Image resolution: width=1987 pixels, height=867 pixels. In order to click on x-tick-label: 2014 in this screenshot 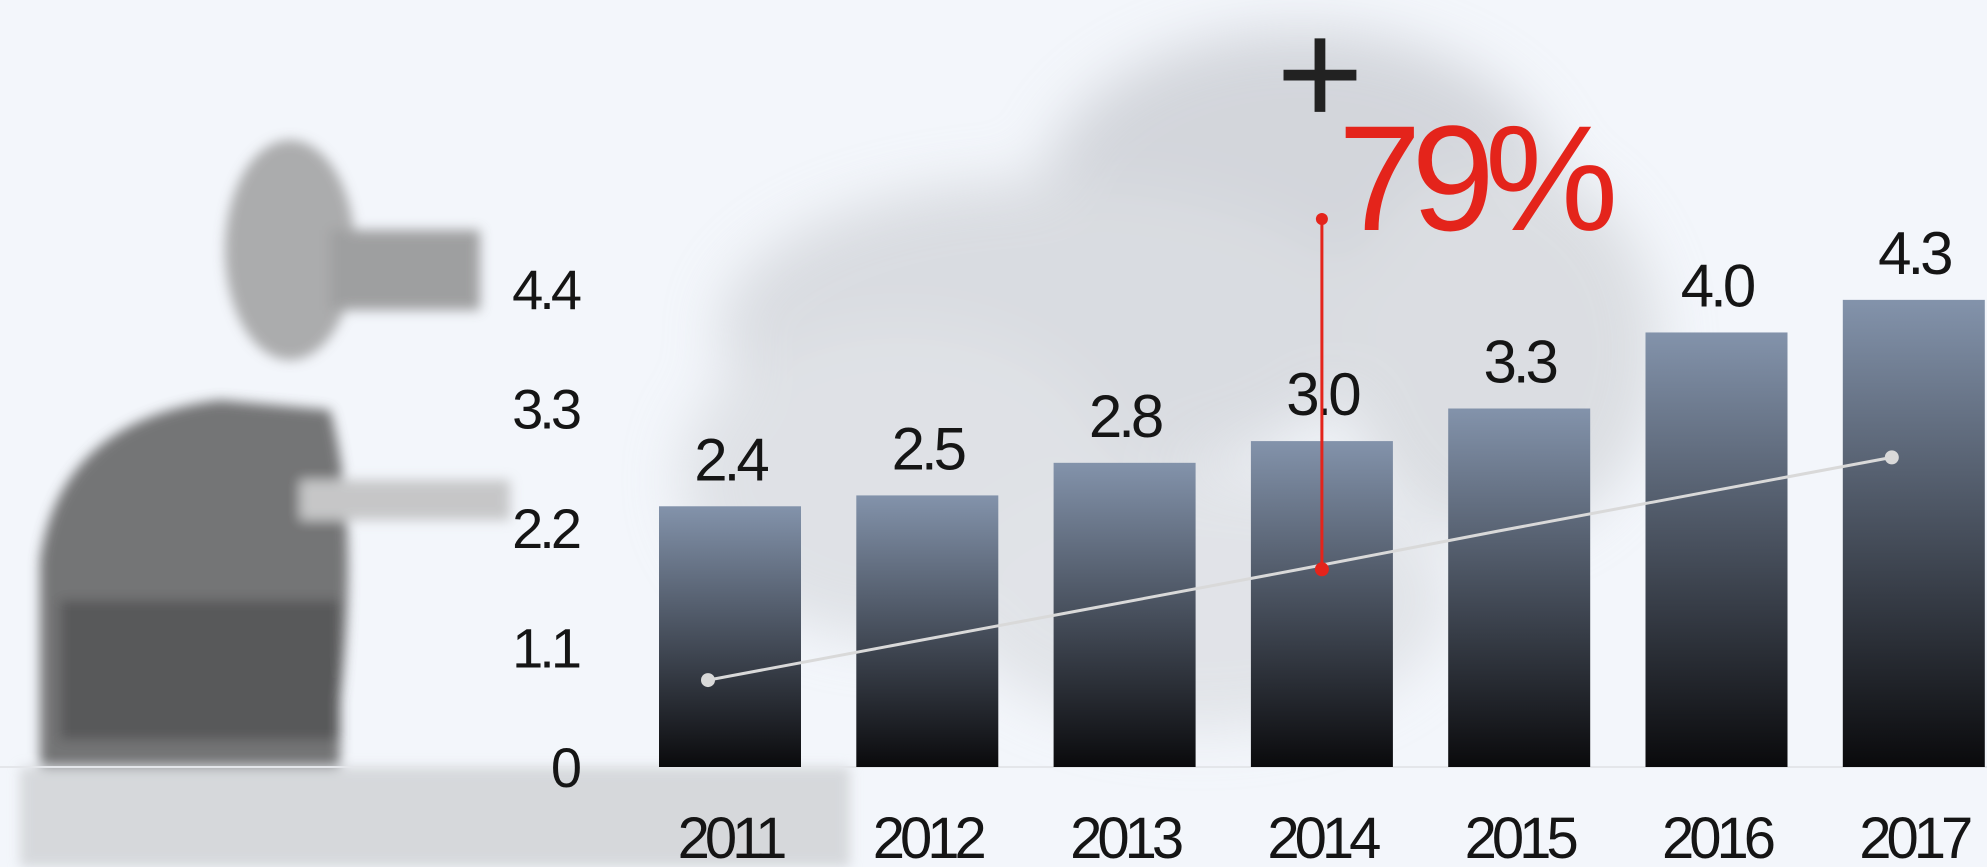, I will do `click(1323, 836)`.